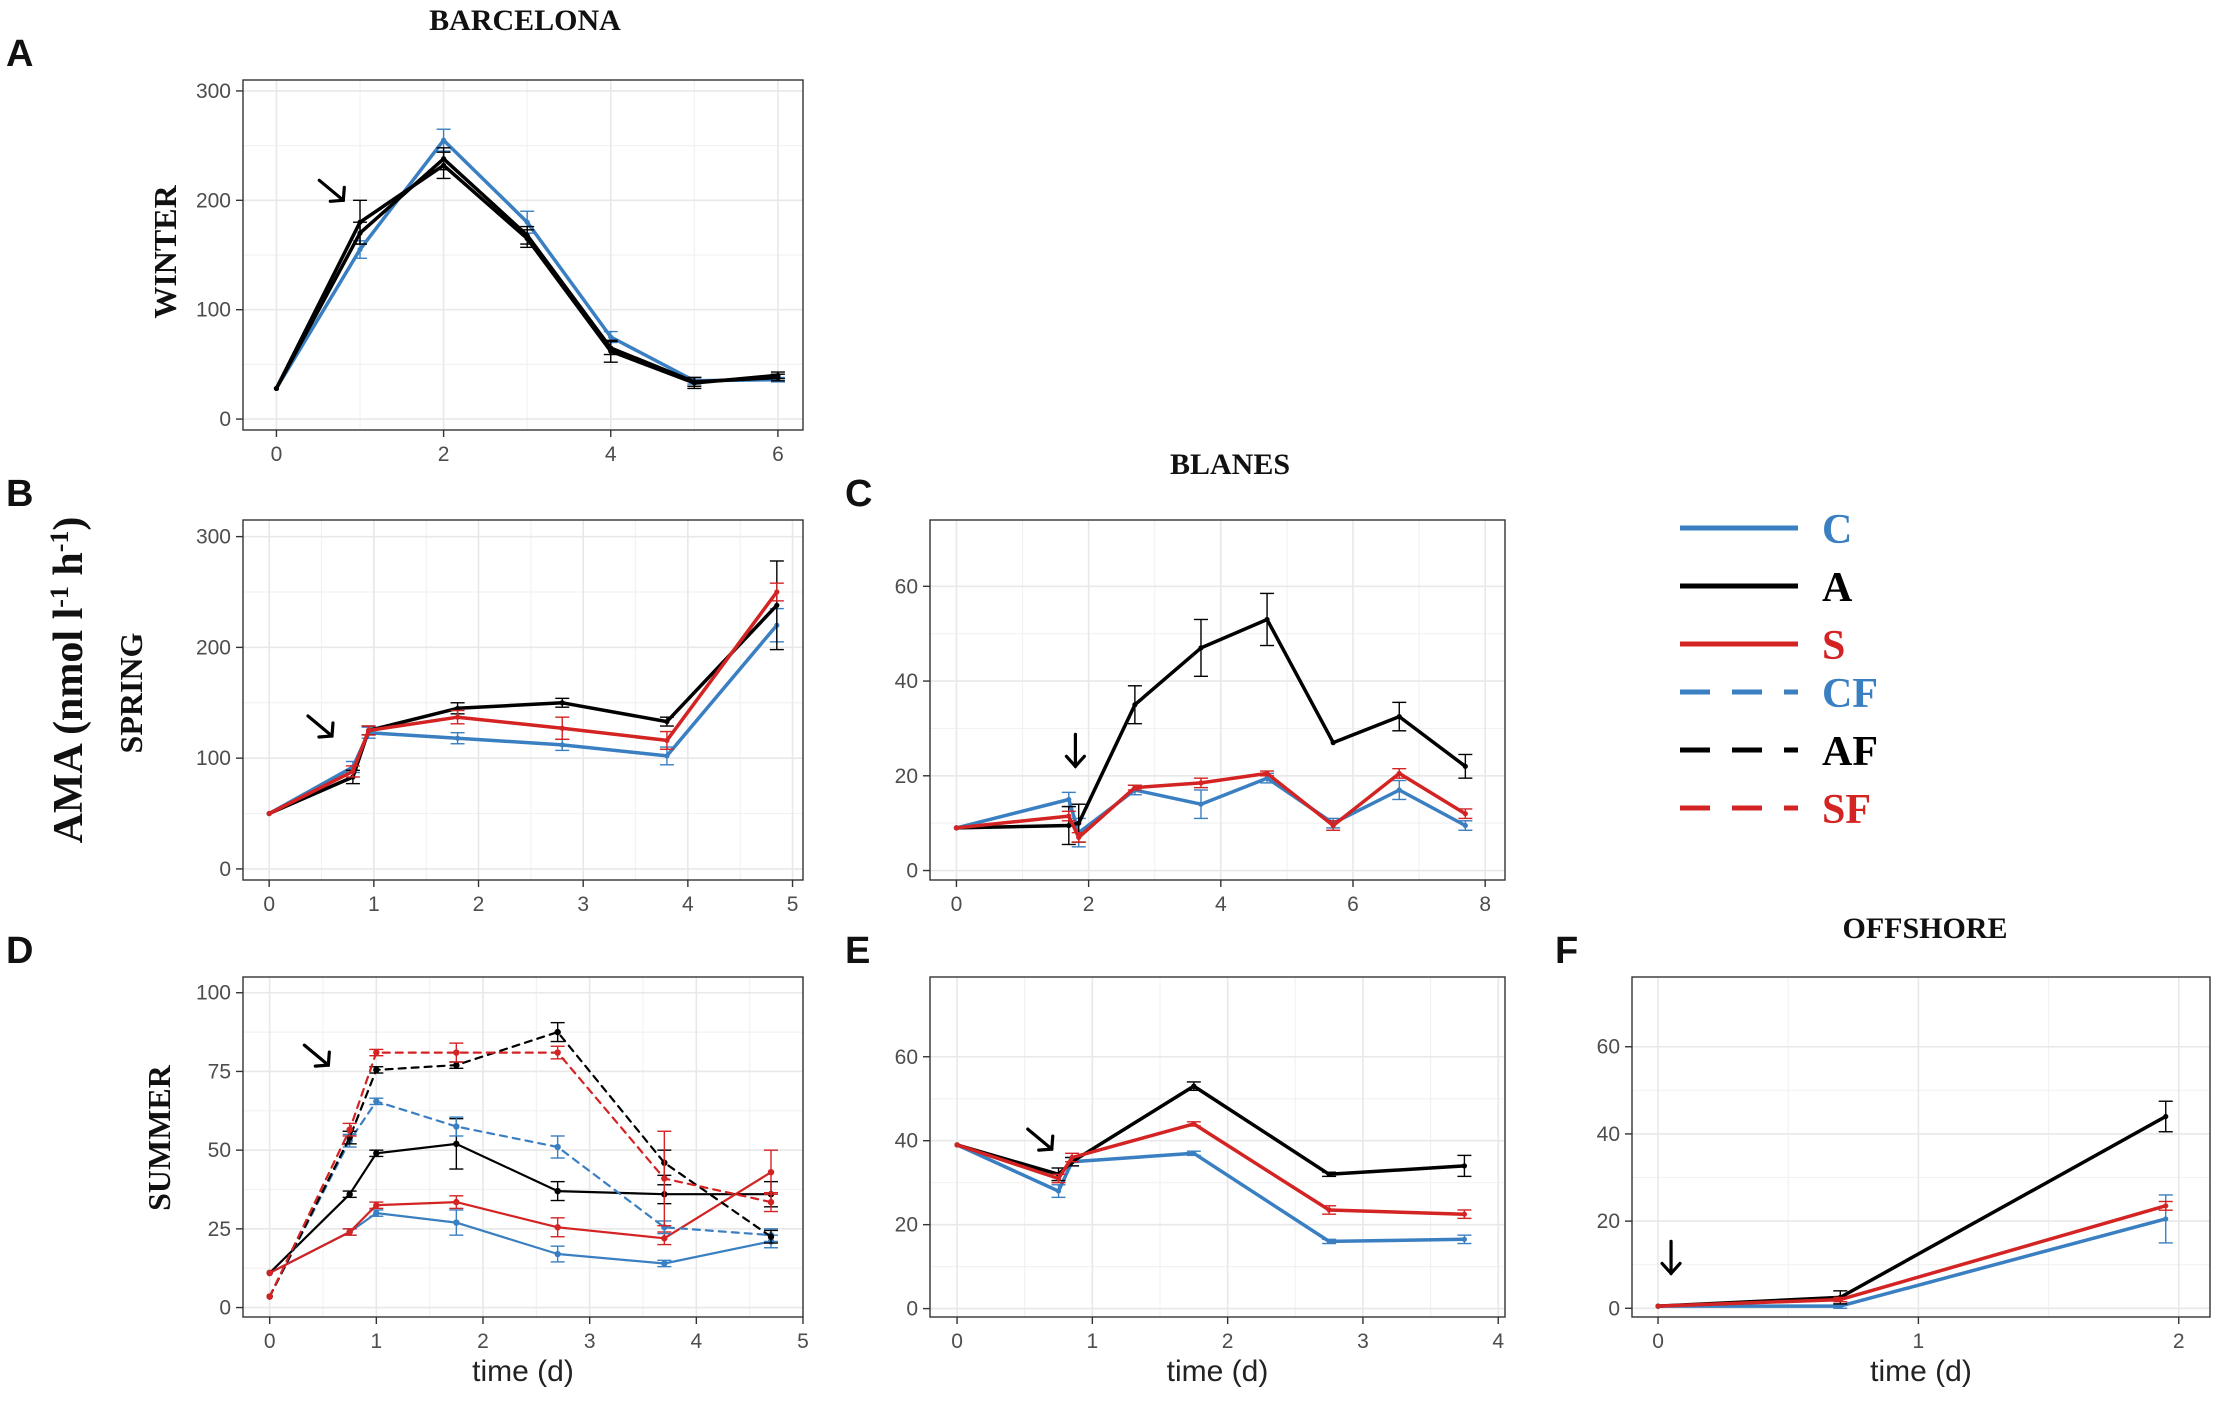 This screenshot has width=2220, height=1404. I want to click on x-tick-label: 1, so click(374, 904).